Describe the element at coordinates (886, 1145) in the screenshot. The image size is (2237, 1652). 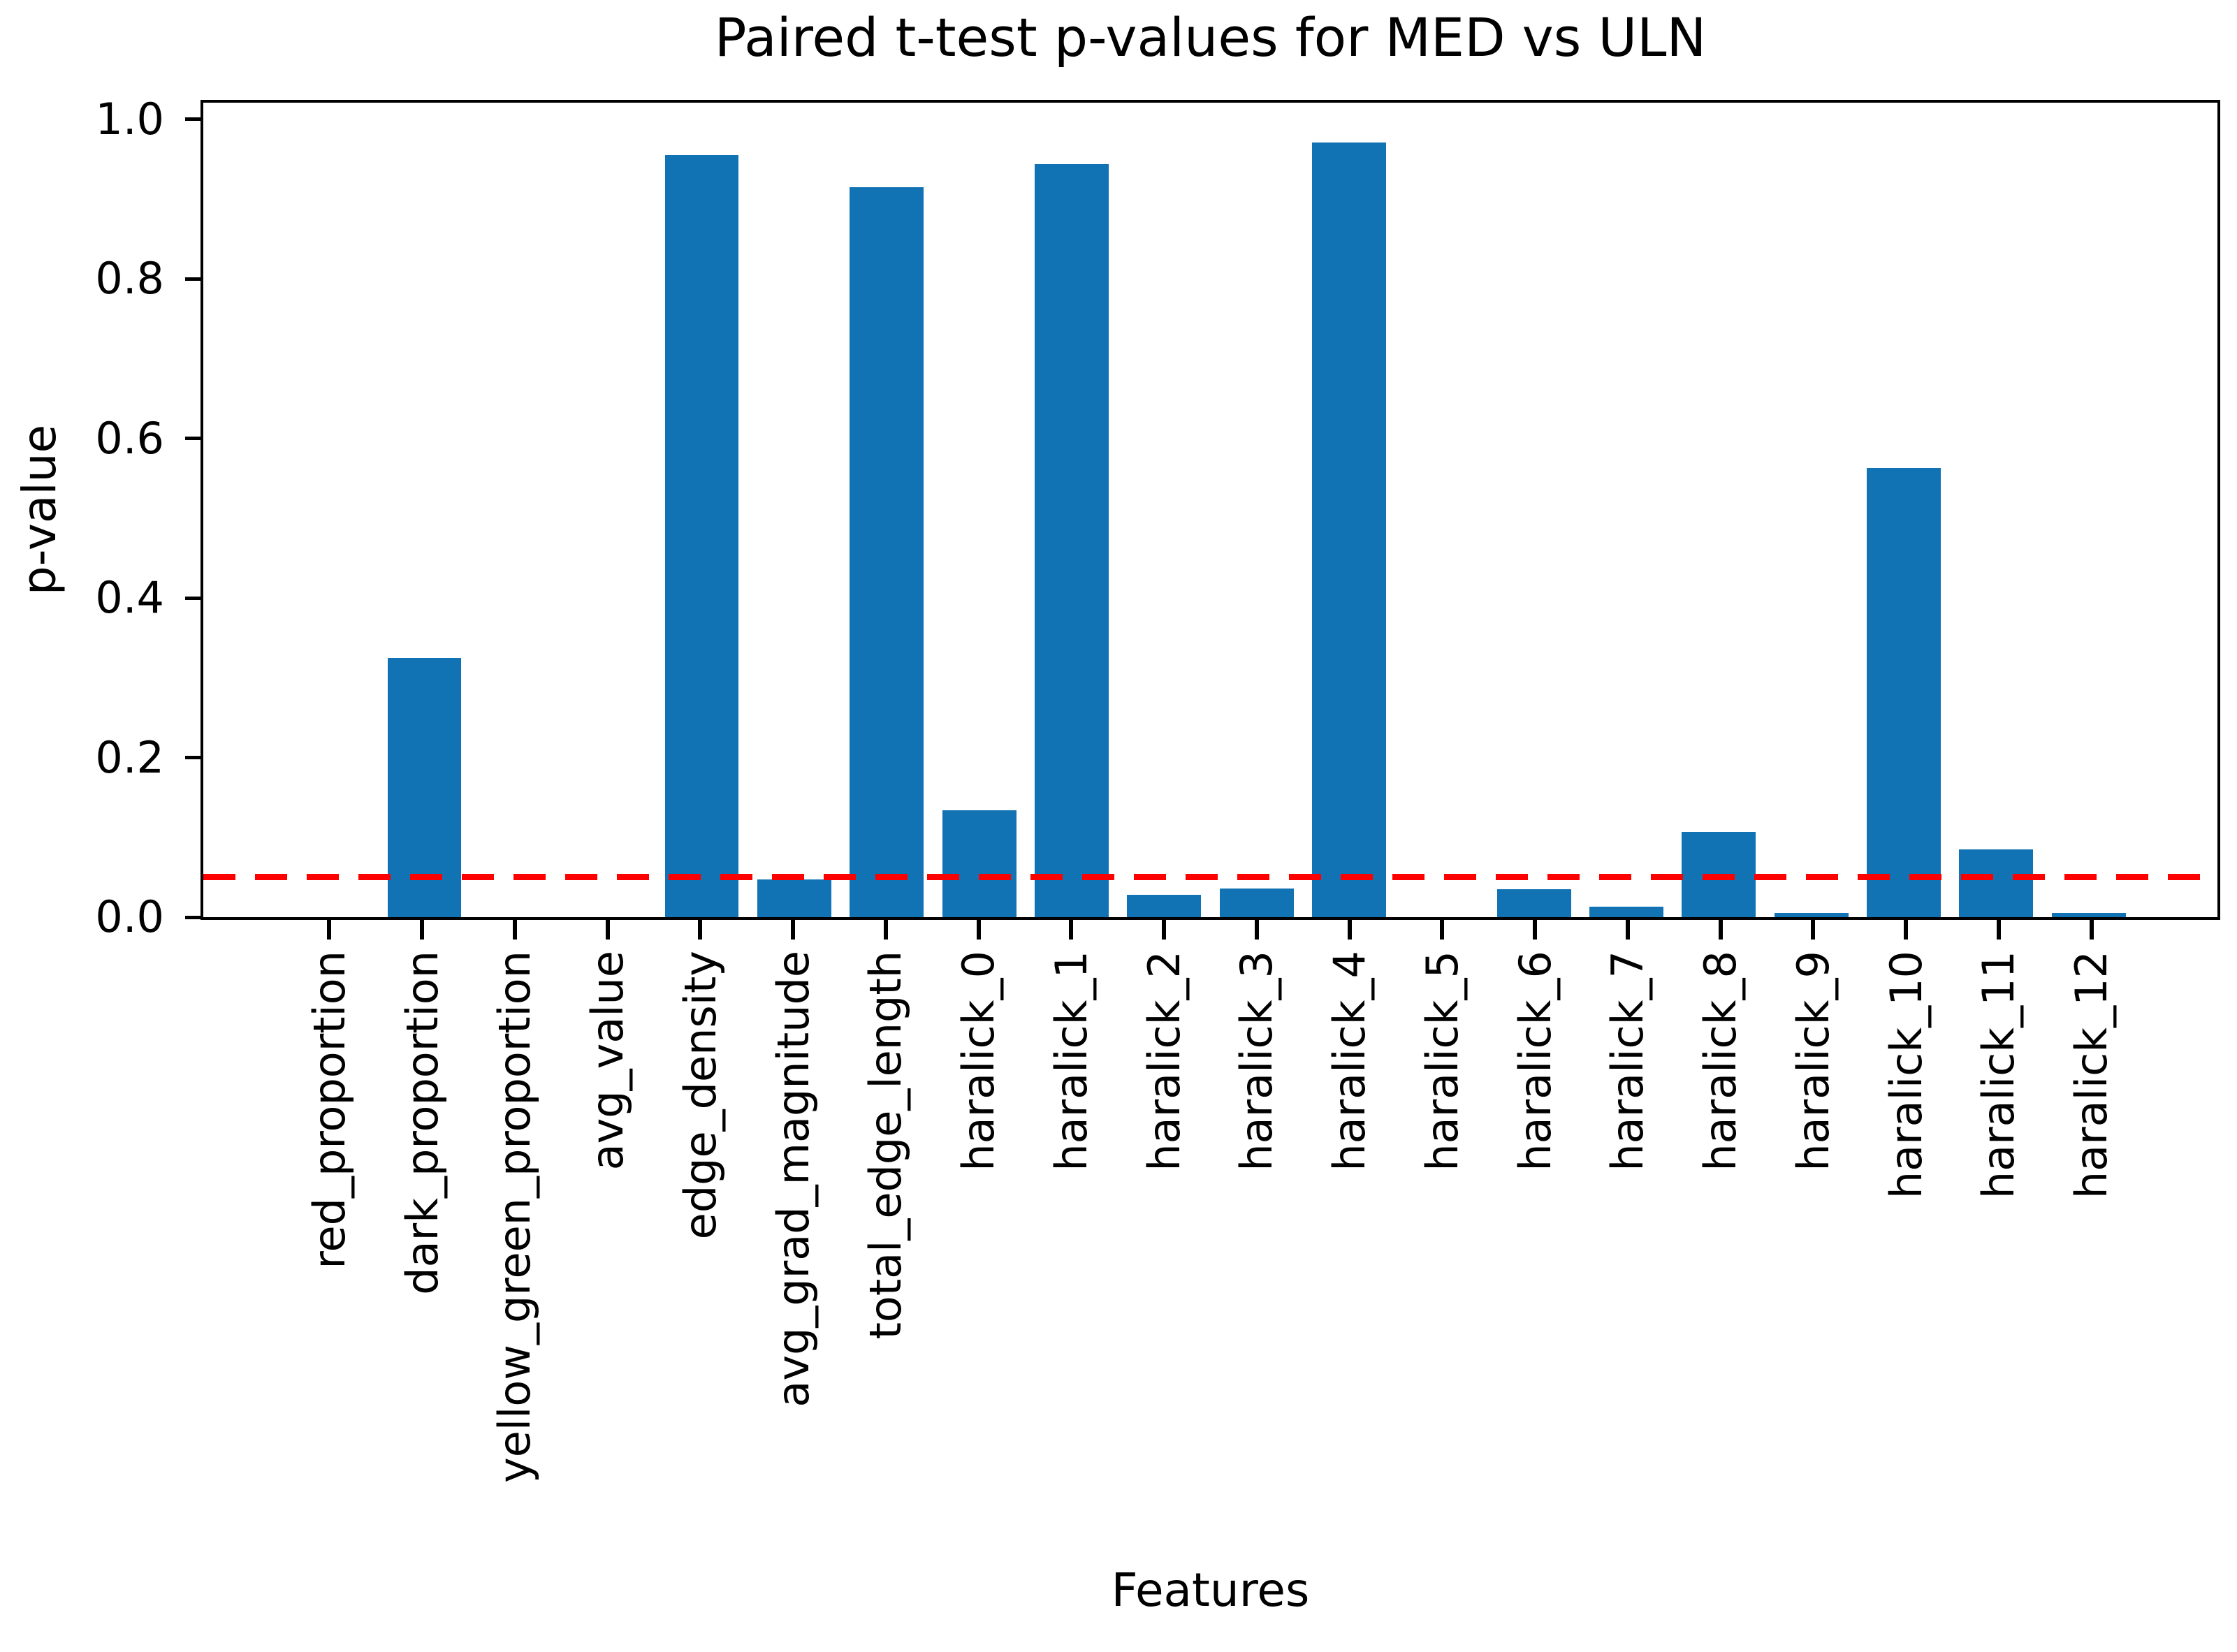
I see `x-tick-label-total_edge_length: total_edge_length` at that location.